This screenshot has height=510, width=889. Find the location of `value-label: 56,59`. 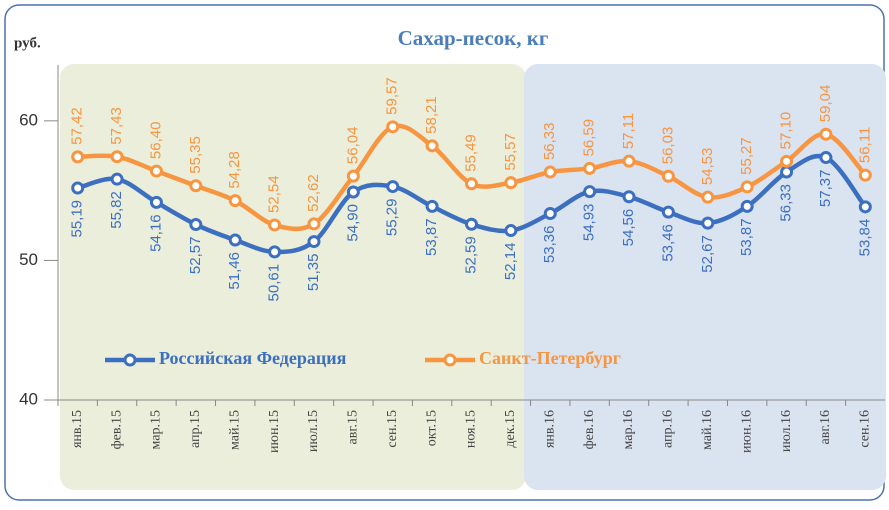

value-label: 56,59 is located at coordinates (589, 138).